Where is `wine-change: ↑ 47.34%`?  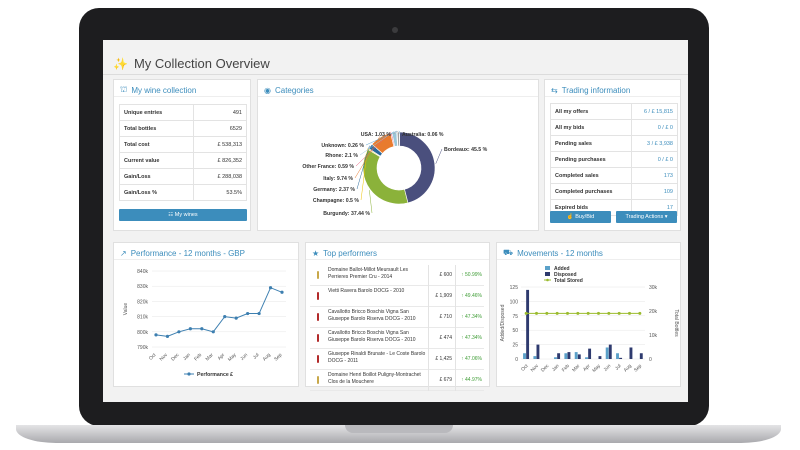 wine-change: ↑ 47.34% is located at coordinates (469, 338).